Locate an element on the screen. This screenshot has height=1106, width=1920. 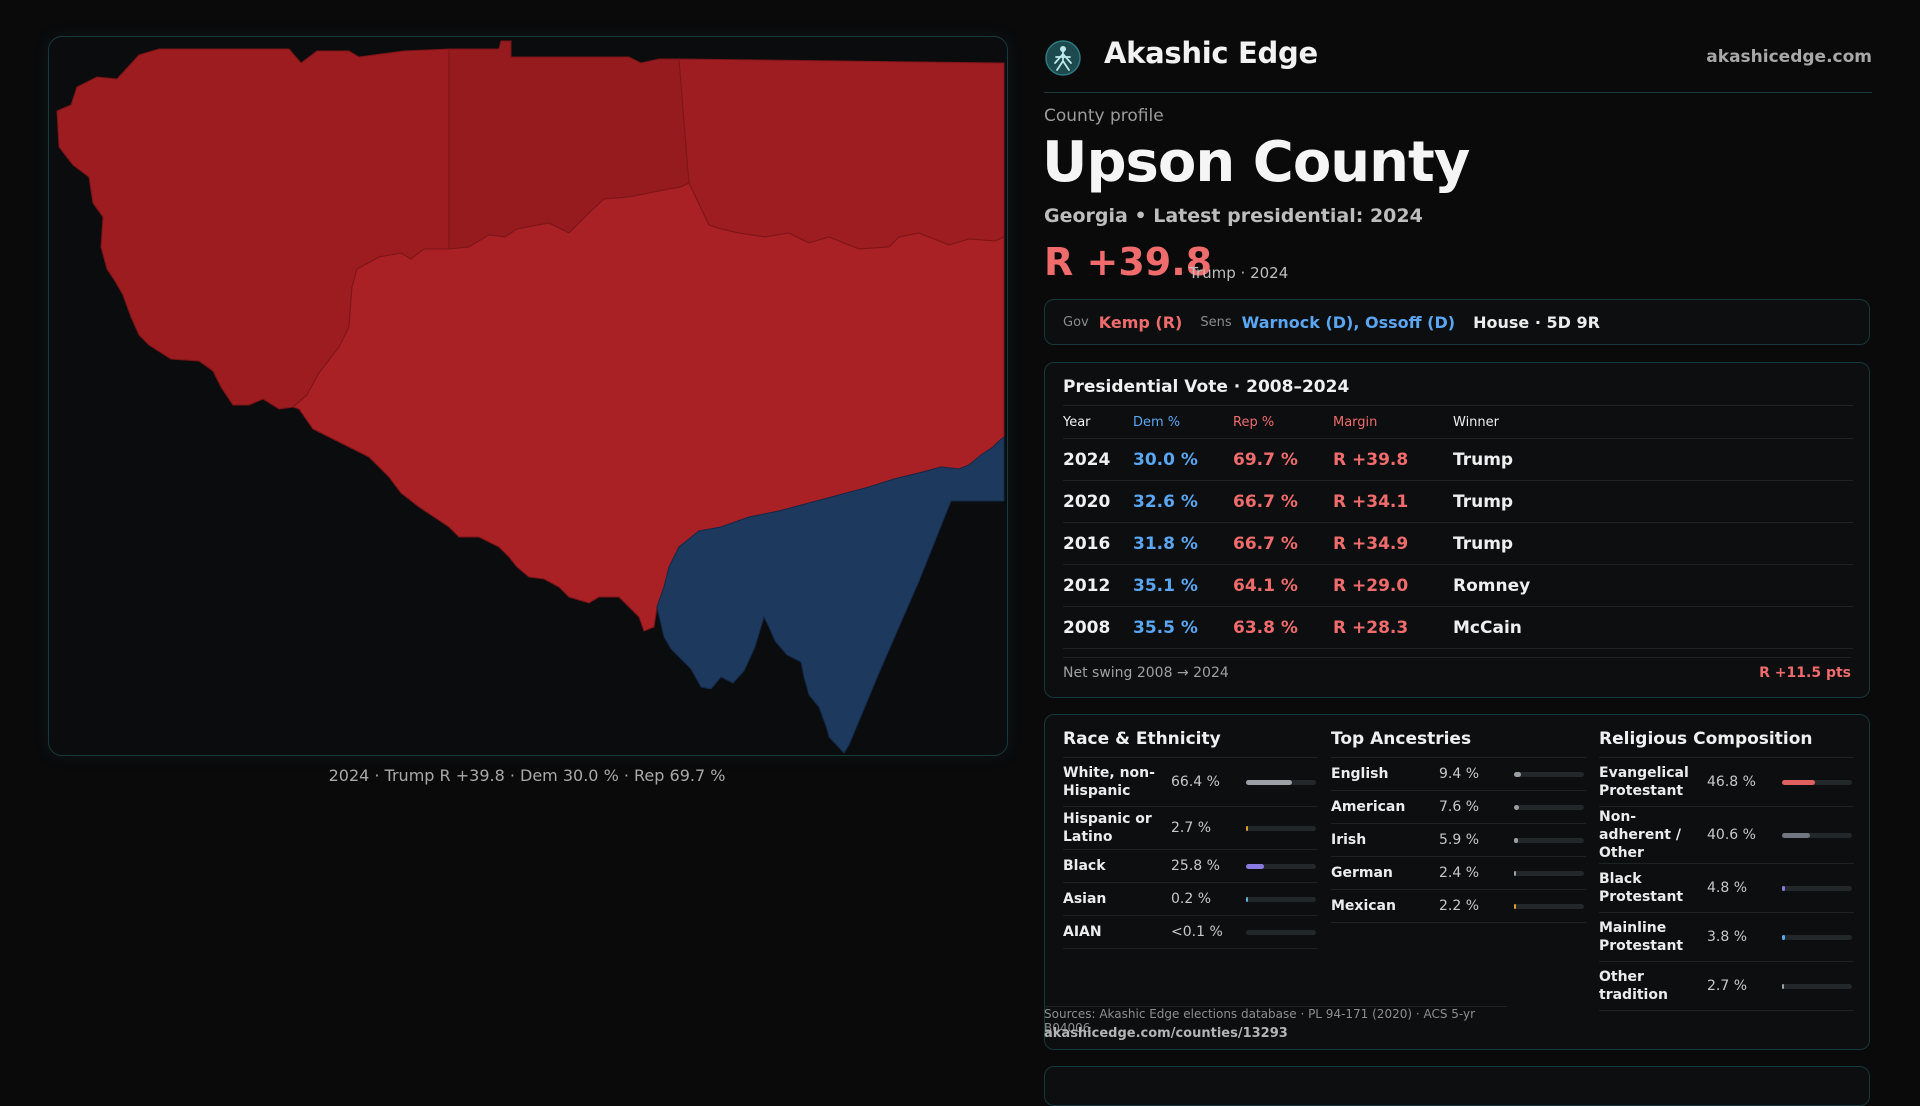
table-row: 2012 35.1 % 64.1 % R +29.0 Romney is located at coordinates (1458, 585).